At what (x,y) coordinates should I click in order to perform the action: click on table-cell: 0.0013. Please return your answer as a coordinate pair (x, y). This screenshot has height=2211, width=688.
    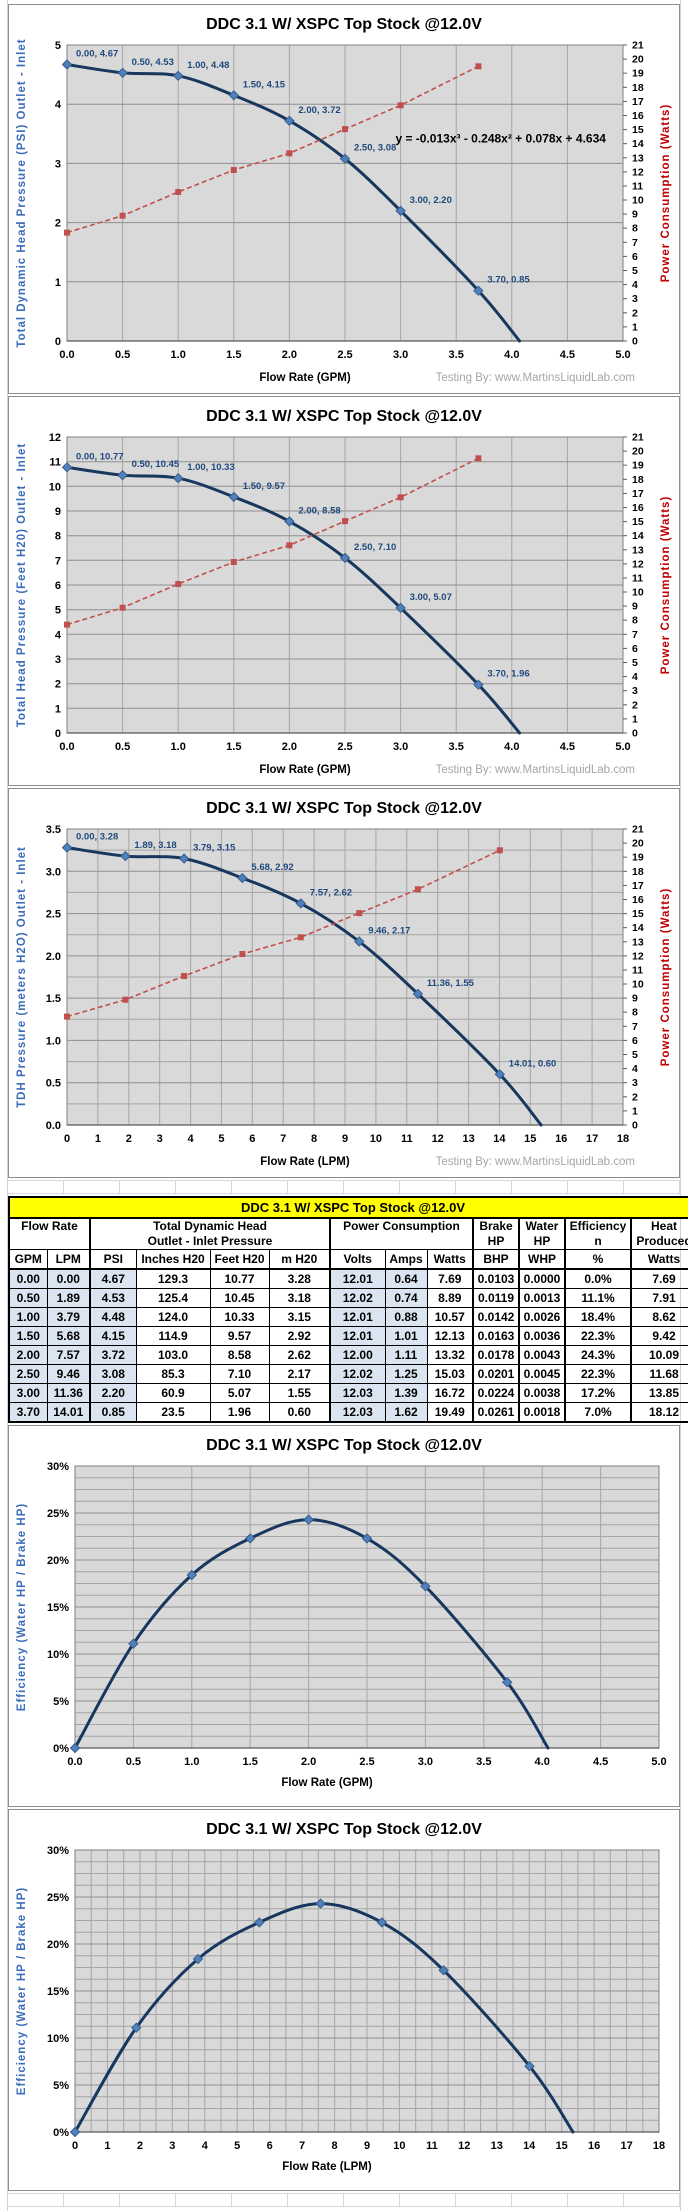
    Looking at the image, I should click on (542, 1298).